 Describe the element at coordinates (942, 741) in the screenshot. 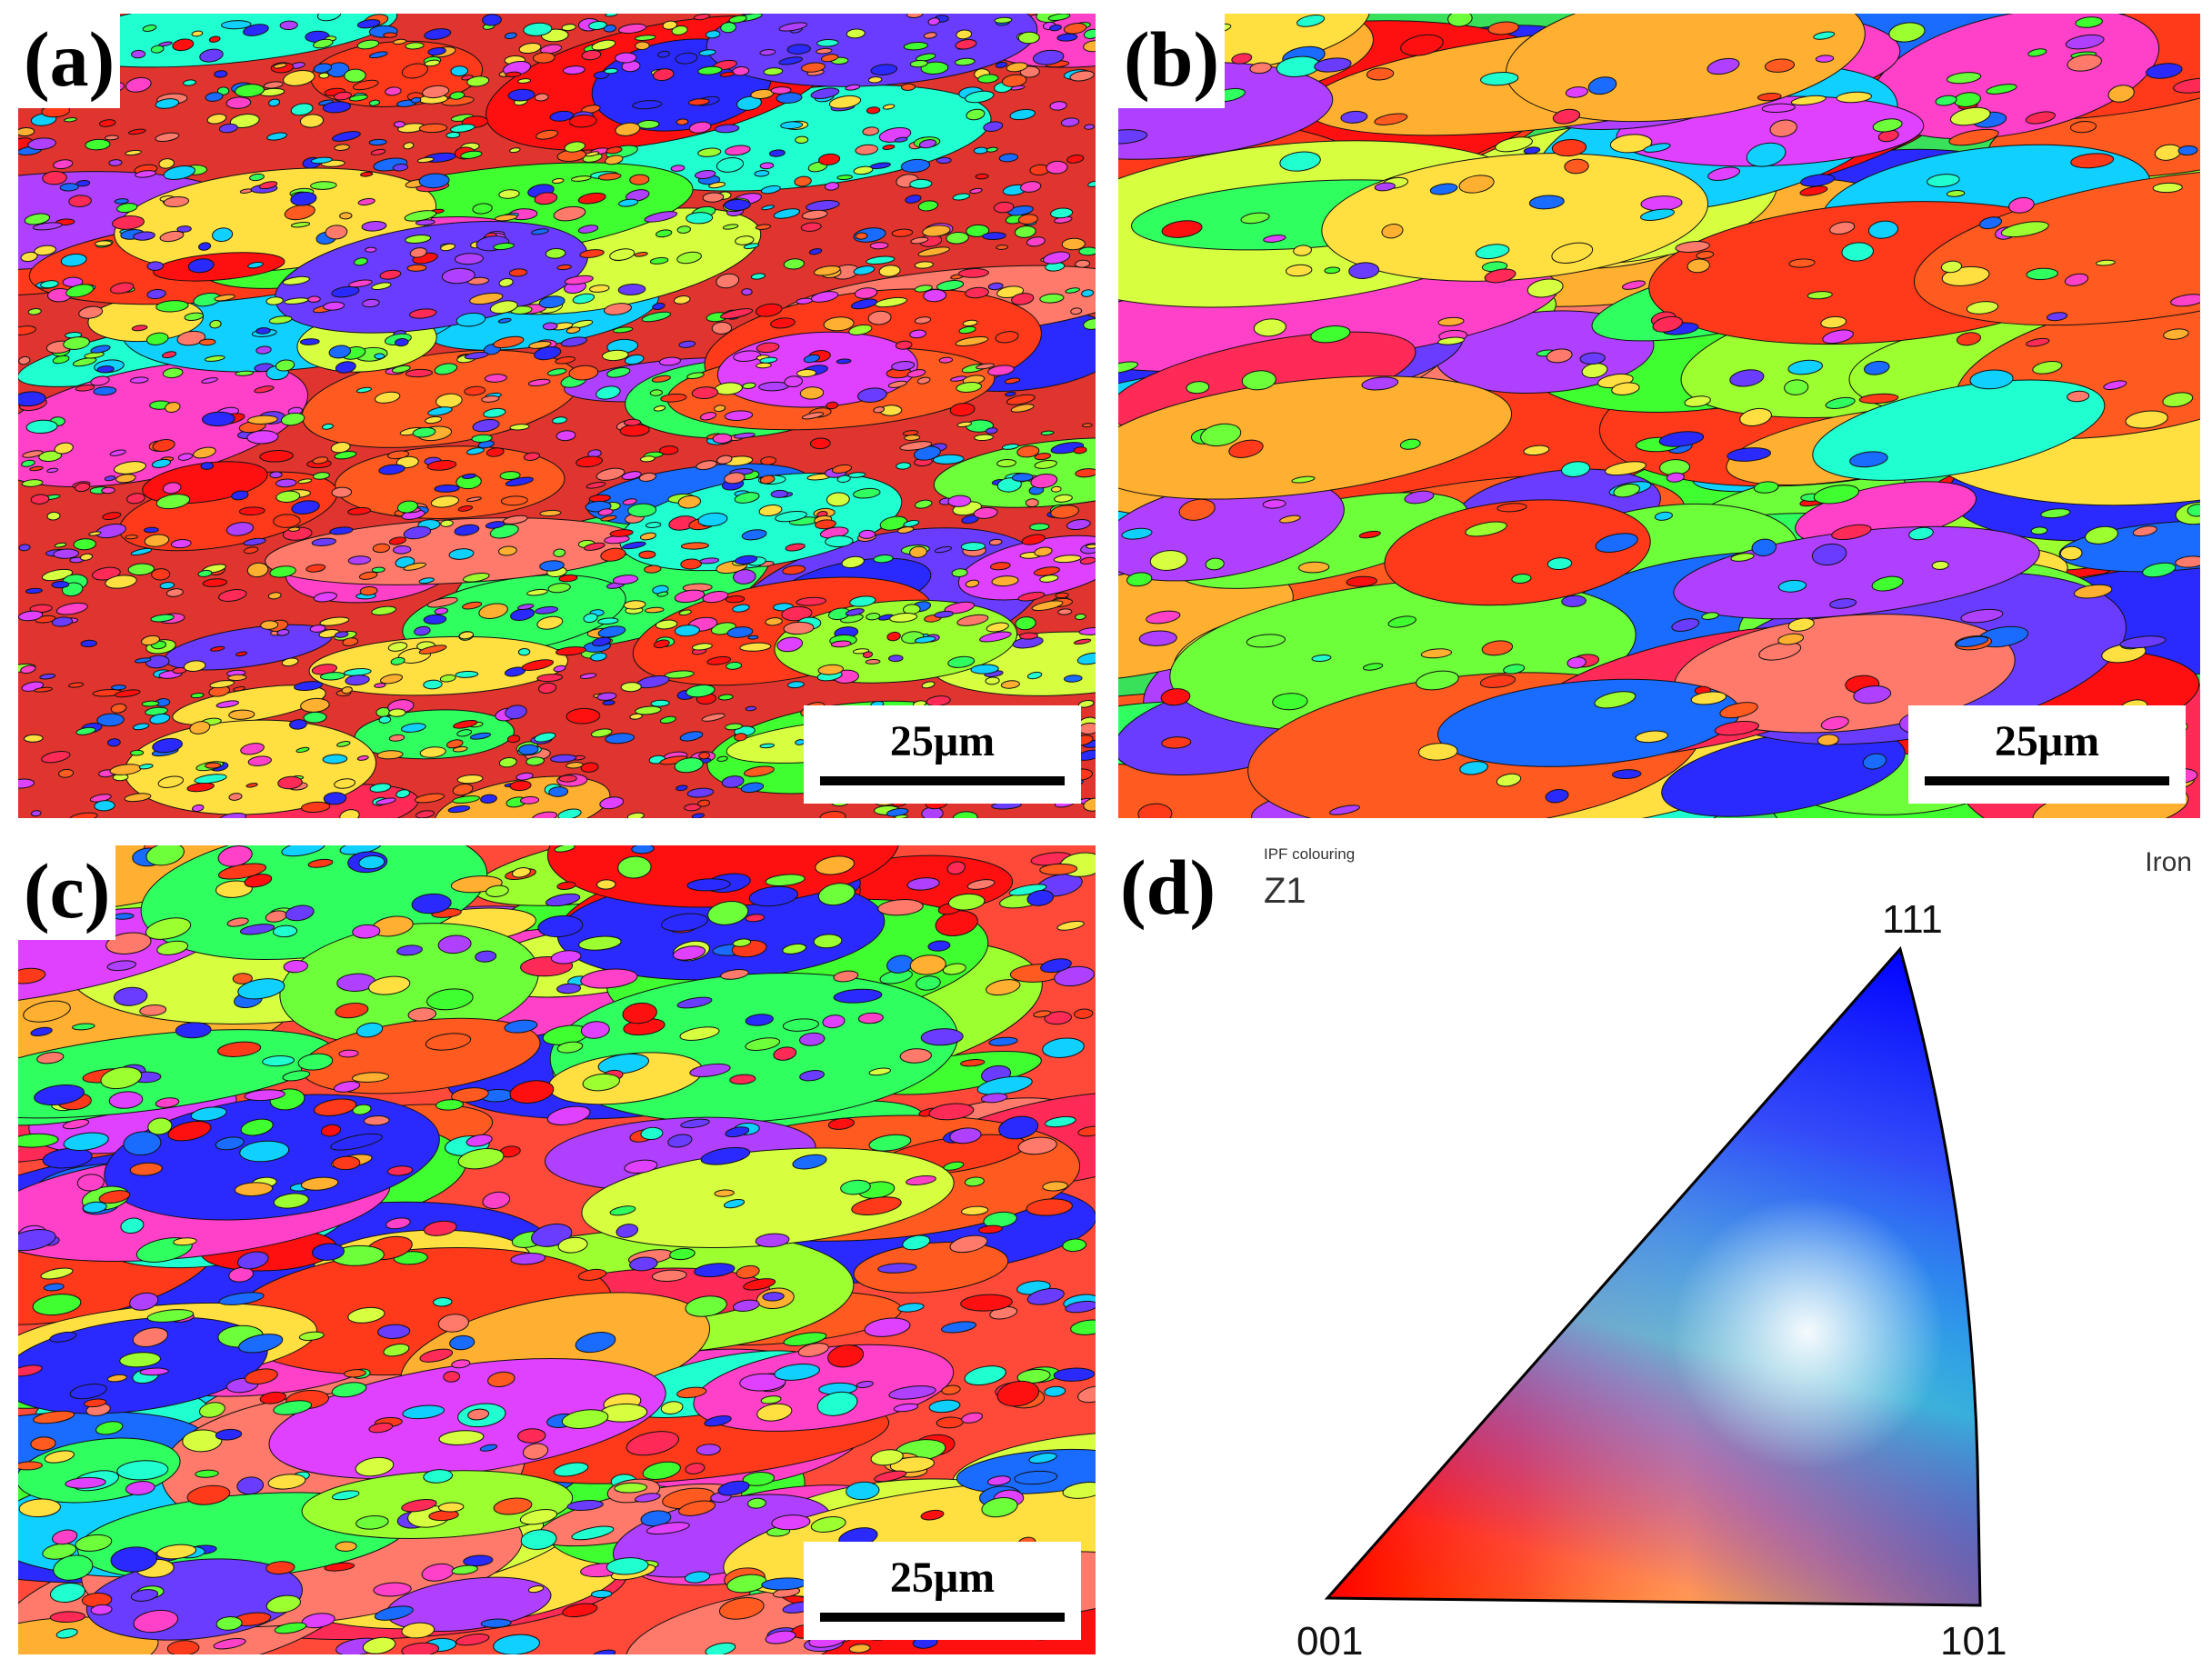

I see `scale-bar-label-a: 25μm` at that location.